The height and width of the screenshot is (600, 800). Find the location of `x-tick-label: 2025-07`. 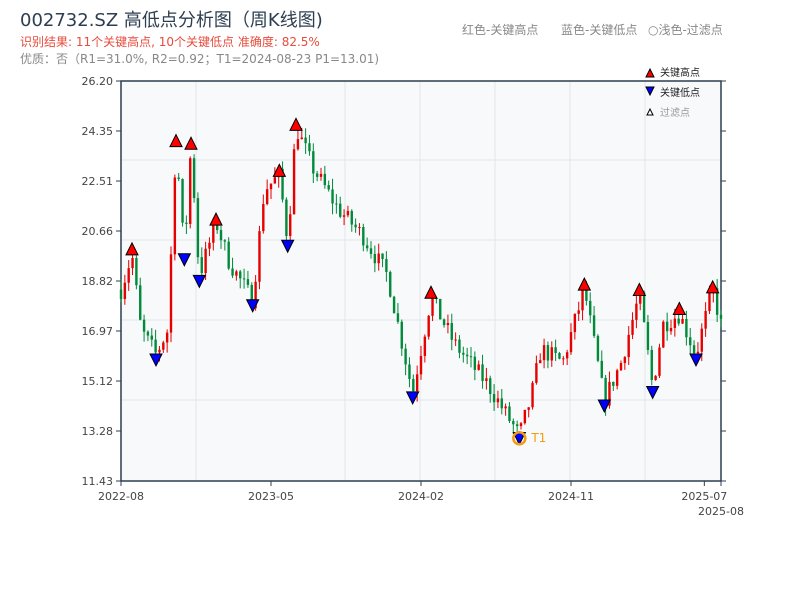

x-tick-label: 2025-07 is located at coordinates (704, 496).